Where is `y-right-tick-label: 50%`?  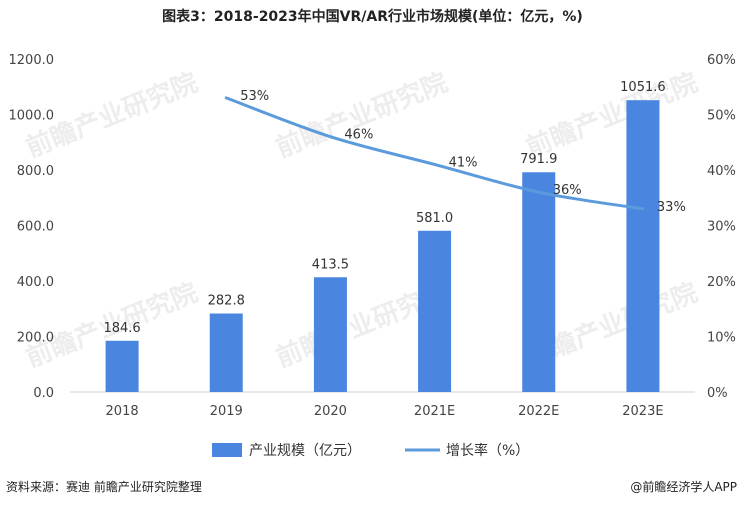
y-right-tick-label: 50% is located at coordinates (721, 116).